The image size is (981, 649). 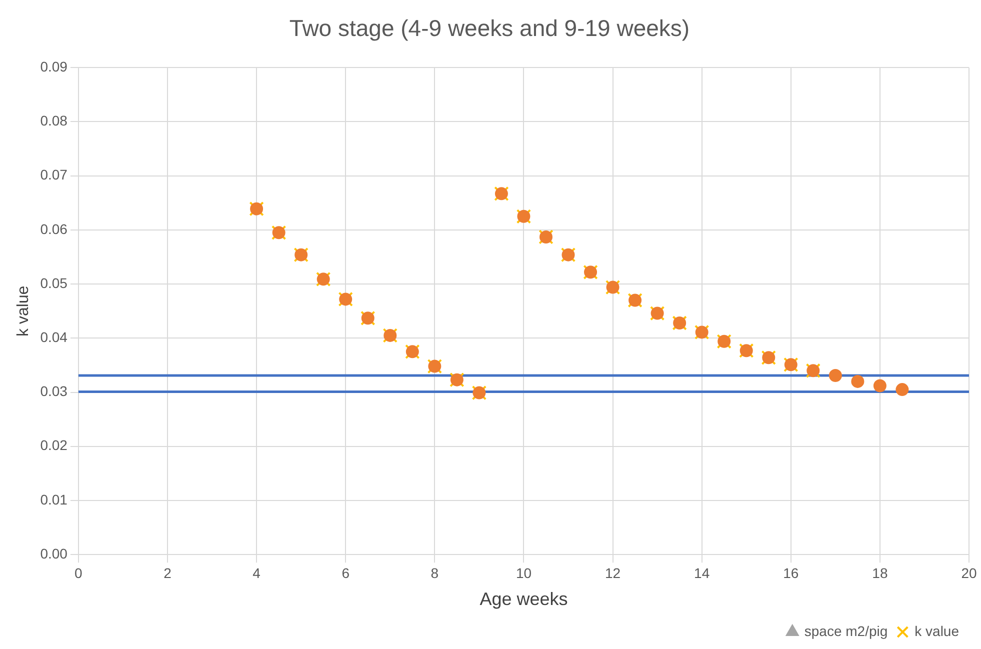 What do you see at coordinates (702, 572) in the screenshot?
I see `x-tick-label: 14` at bounding box center [702, 572].